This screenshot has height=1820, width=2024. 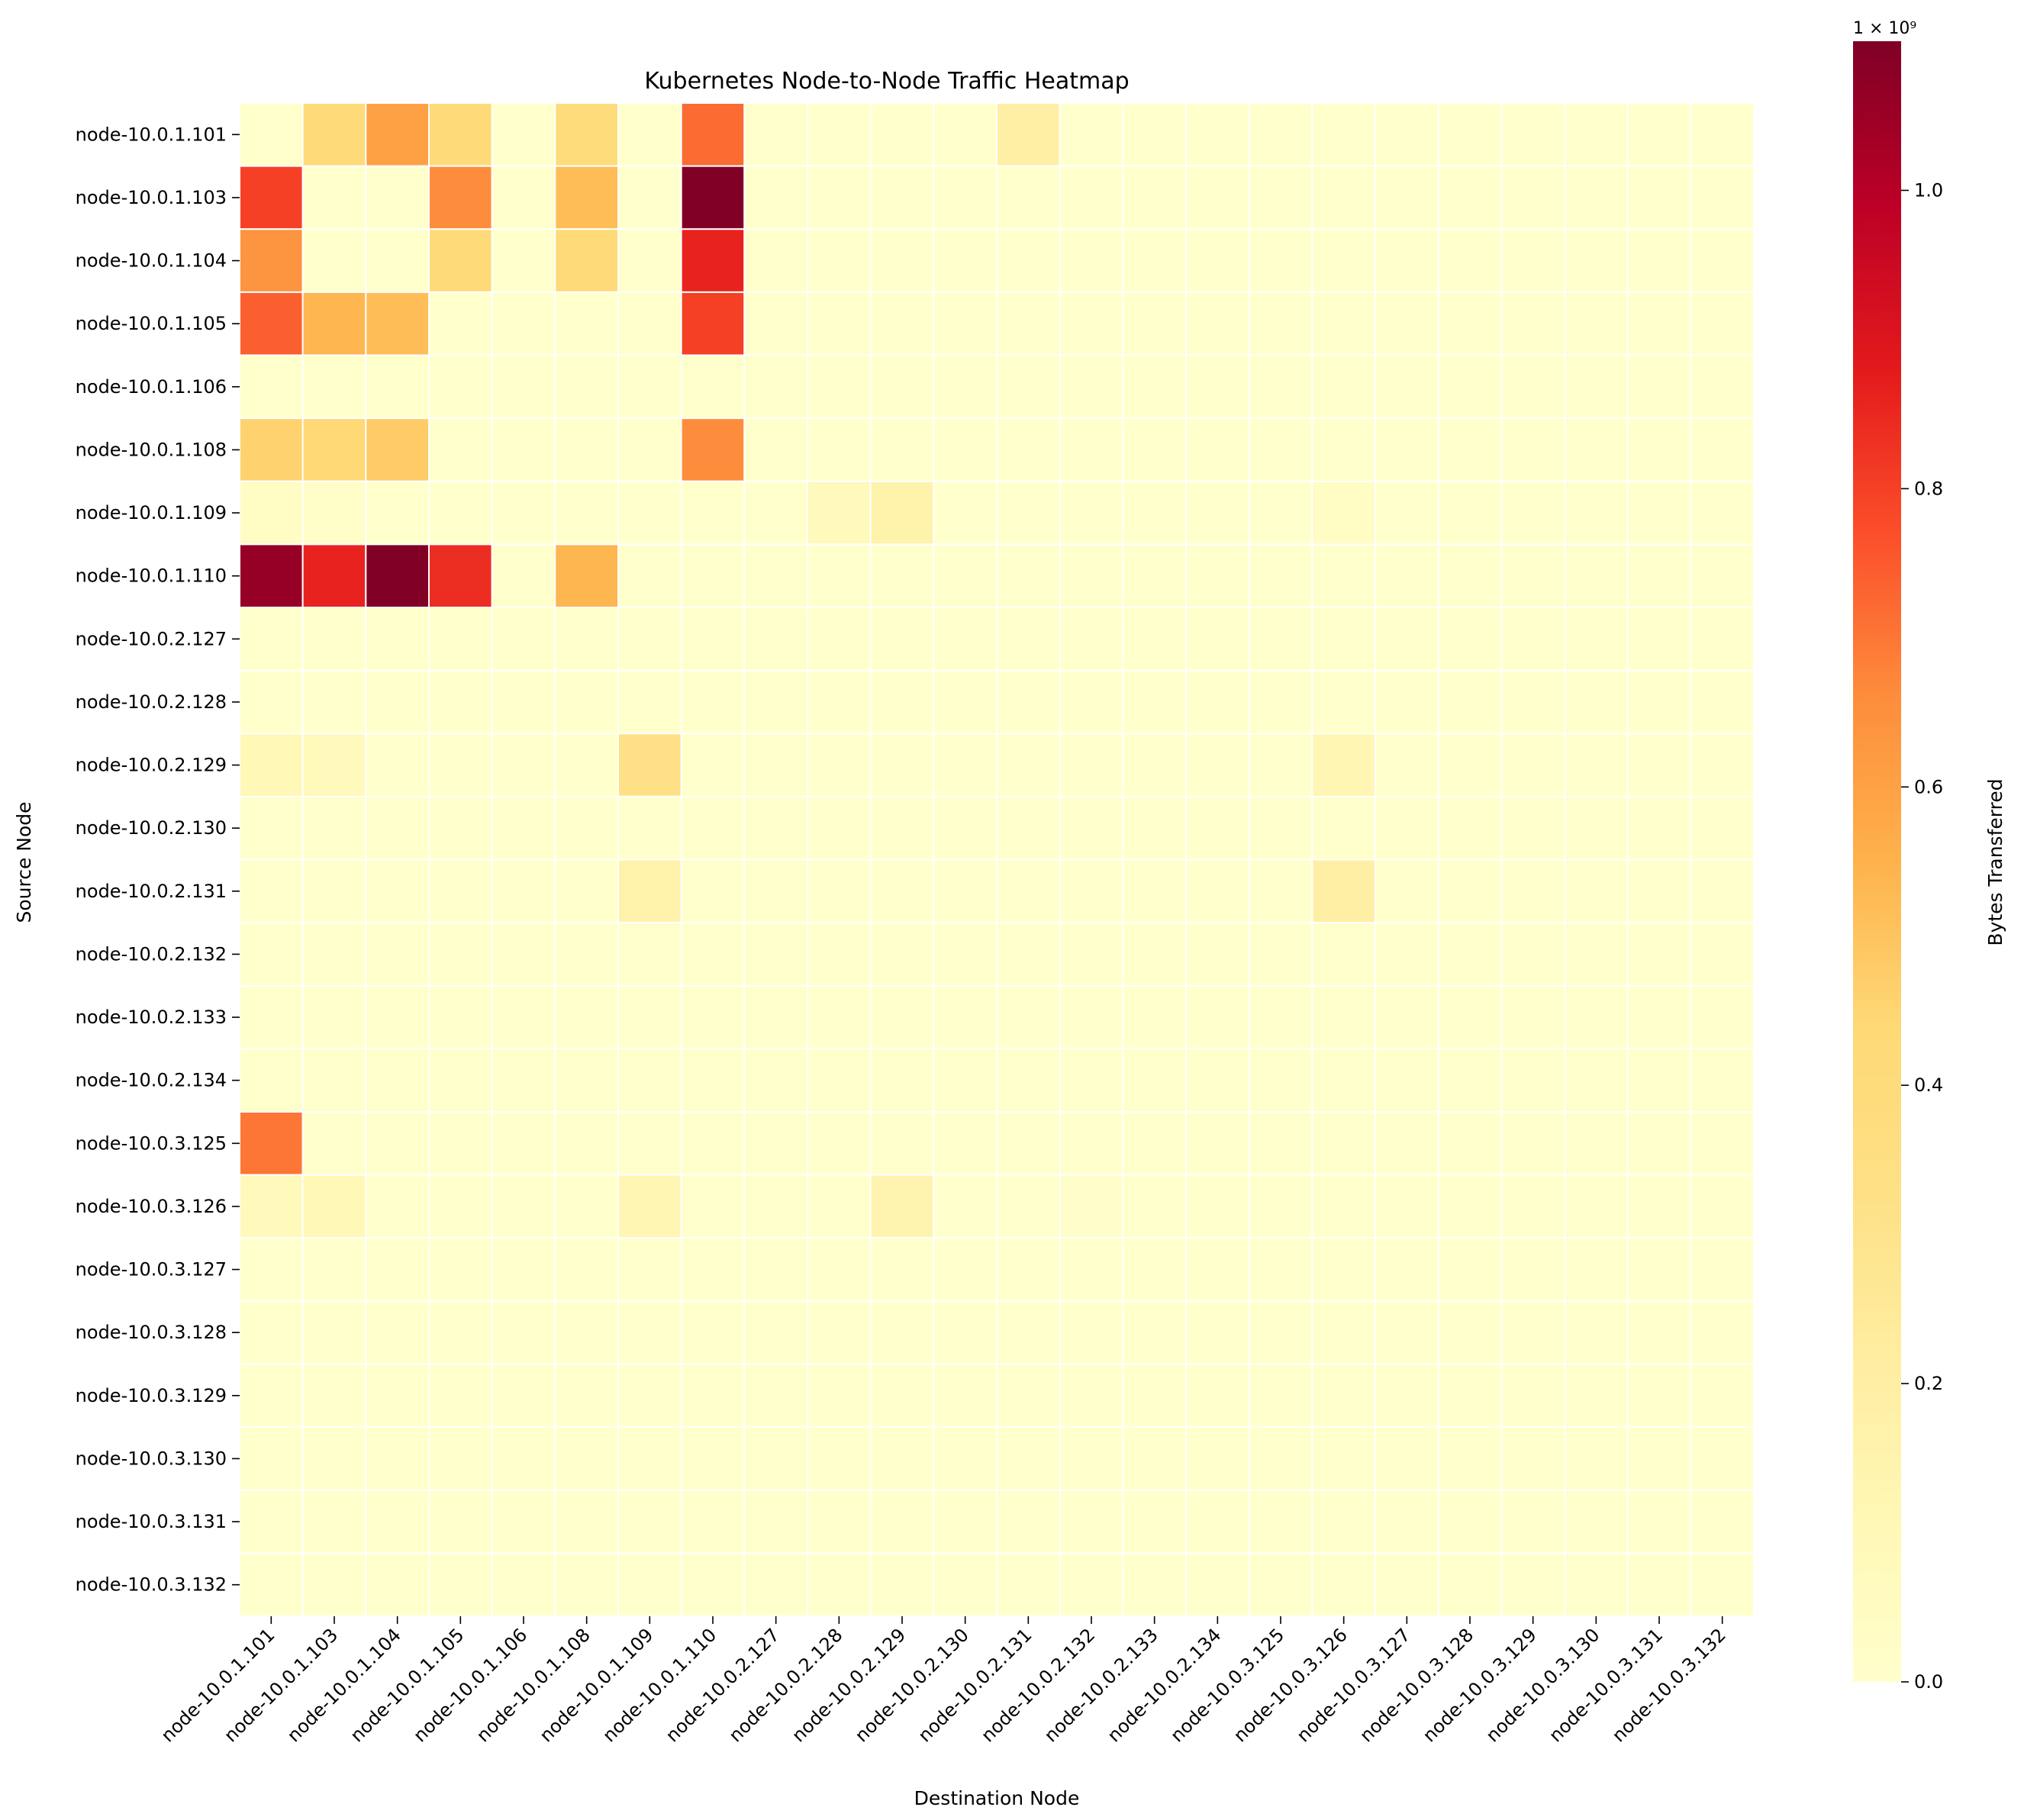 What do you see at coordinates (151, 197) in the screenshot?
I see `y-tick-label: node-10.0.1.103` at bounding box center [151, 197].